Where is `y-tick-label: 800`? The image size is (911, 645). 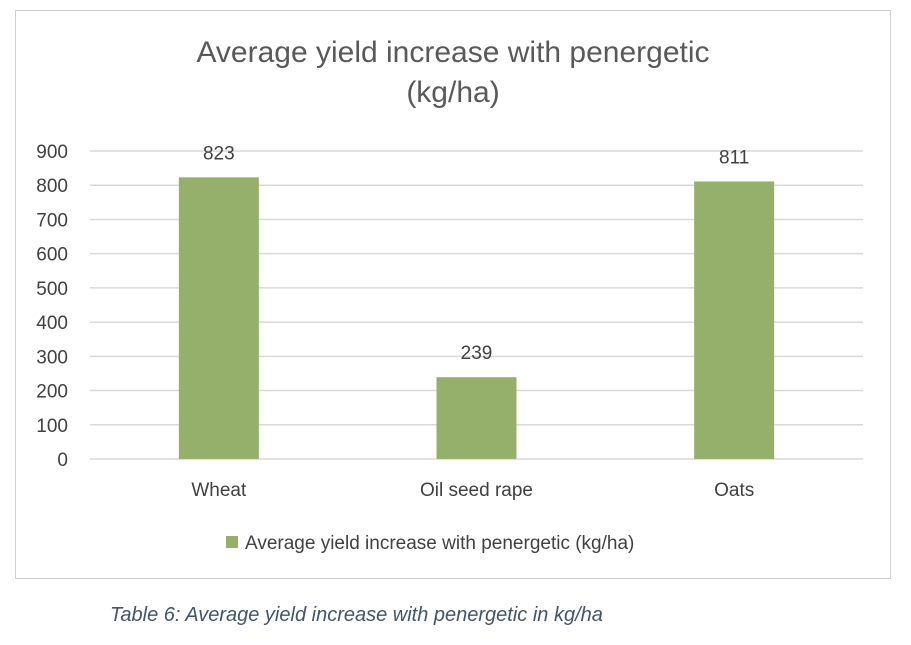
y-tick-label: 800 is located at coordinates (52, 186).